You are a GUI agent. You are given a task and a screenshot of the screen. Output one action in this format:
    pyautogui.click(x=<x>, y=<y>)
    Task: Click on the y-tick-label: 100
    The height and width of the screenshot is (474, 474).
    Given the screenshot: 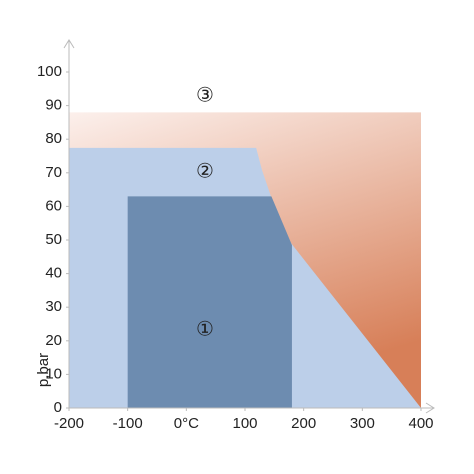 What is the action you would take?
    pyautogui.click(x=49, y=71)
    